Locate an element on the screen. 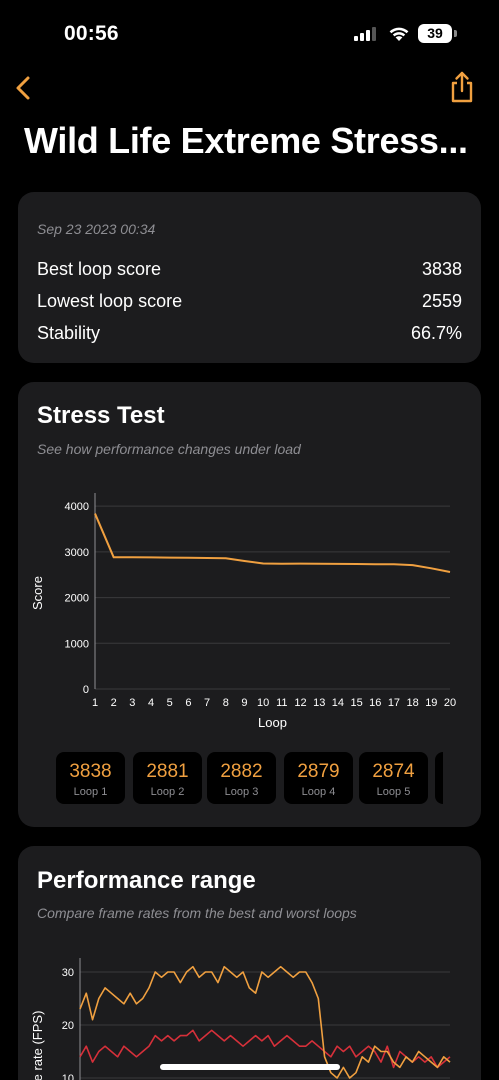 Image resolution: width=499 pixels, height=1080 pixels. battery-icon: 39 is located at coordinates (435, 33).